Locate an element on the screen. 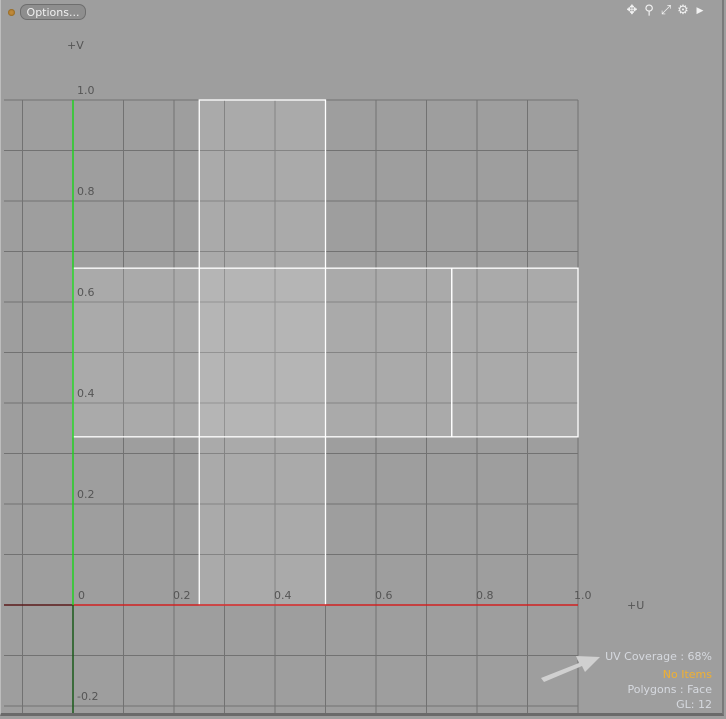  u-tick-label: 0.2 is located at coordinates (182, 595).